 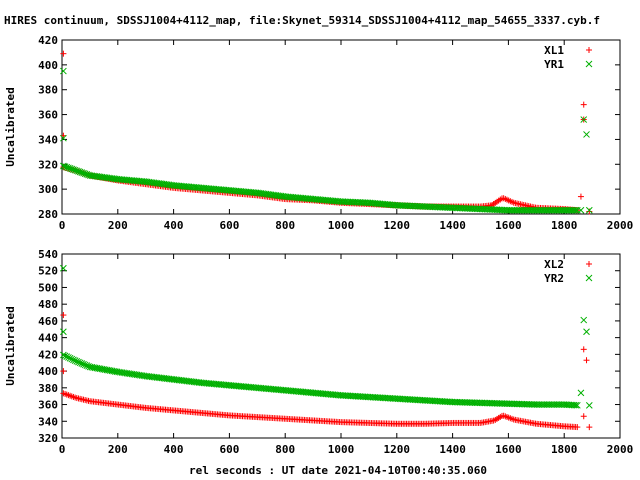 What do you see at coordinates (62, 449) in the screenshot?
I see `x-tick-label: 0` at bounding box center [62, 449].